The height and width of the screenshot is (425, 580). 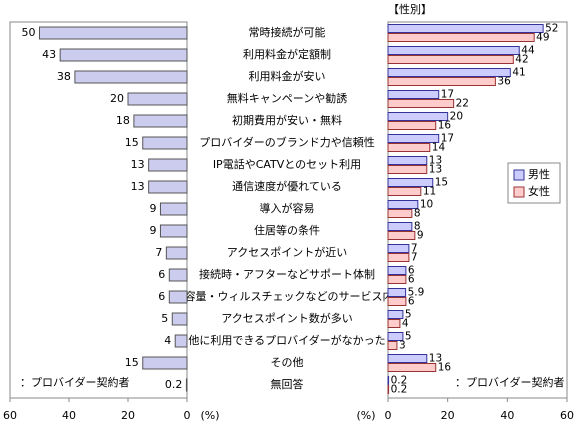 I want to click on category-label: 無料キャンペーンや勧誘, so click(x=287, y=98).